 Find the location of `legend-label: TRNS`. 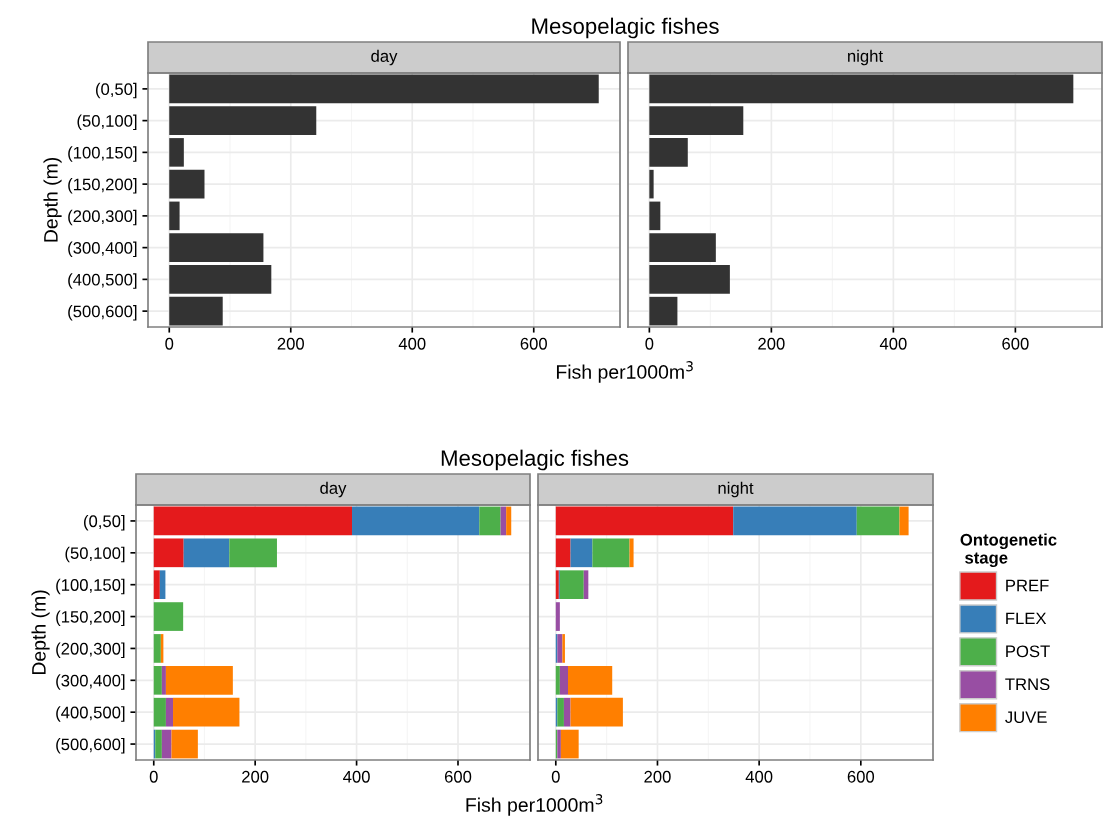

legend-label: TRNS is located at coordinates (1027, 684).